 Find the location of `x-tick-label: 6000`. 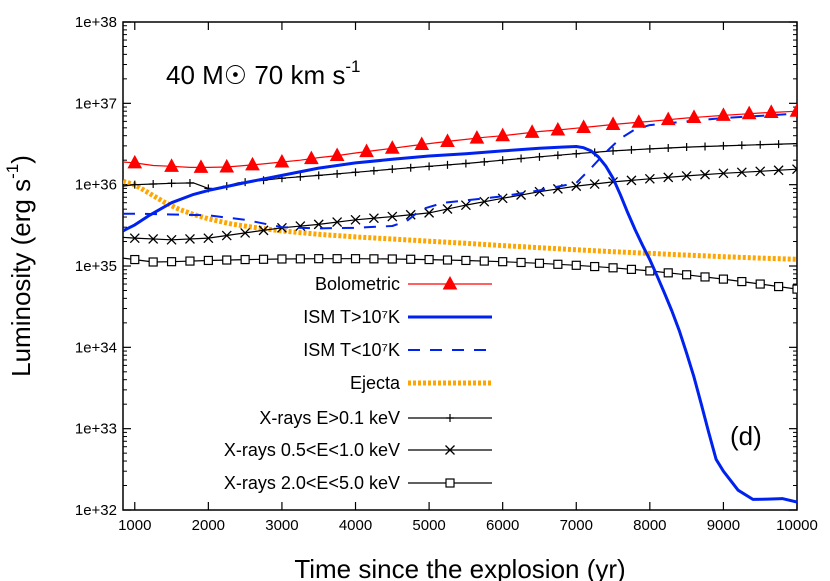

x-tick-label: 6000 is located at coordinates (502, 525).